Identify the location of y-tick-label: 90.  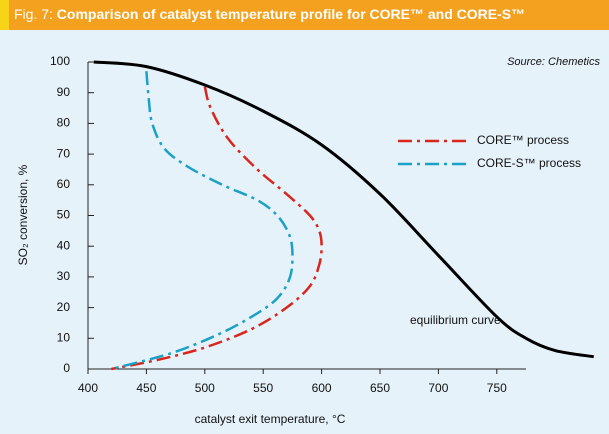
(64, 92).